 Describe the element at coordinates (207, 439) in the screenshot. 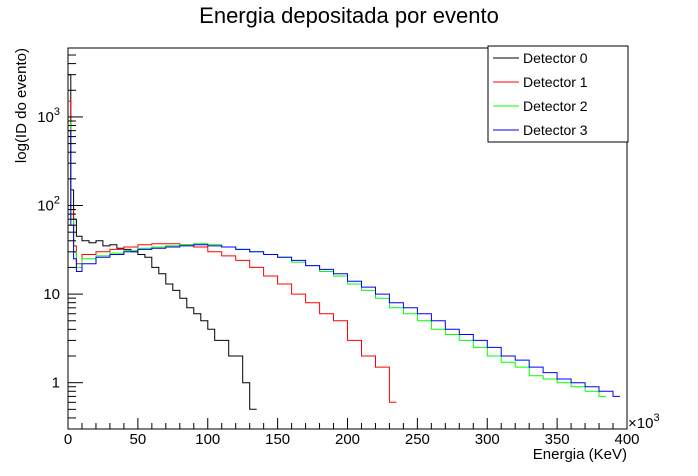

I see `x-tick-label: 100` at that location.